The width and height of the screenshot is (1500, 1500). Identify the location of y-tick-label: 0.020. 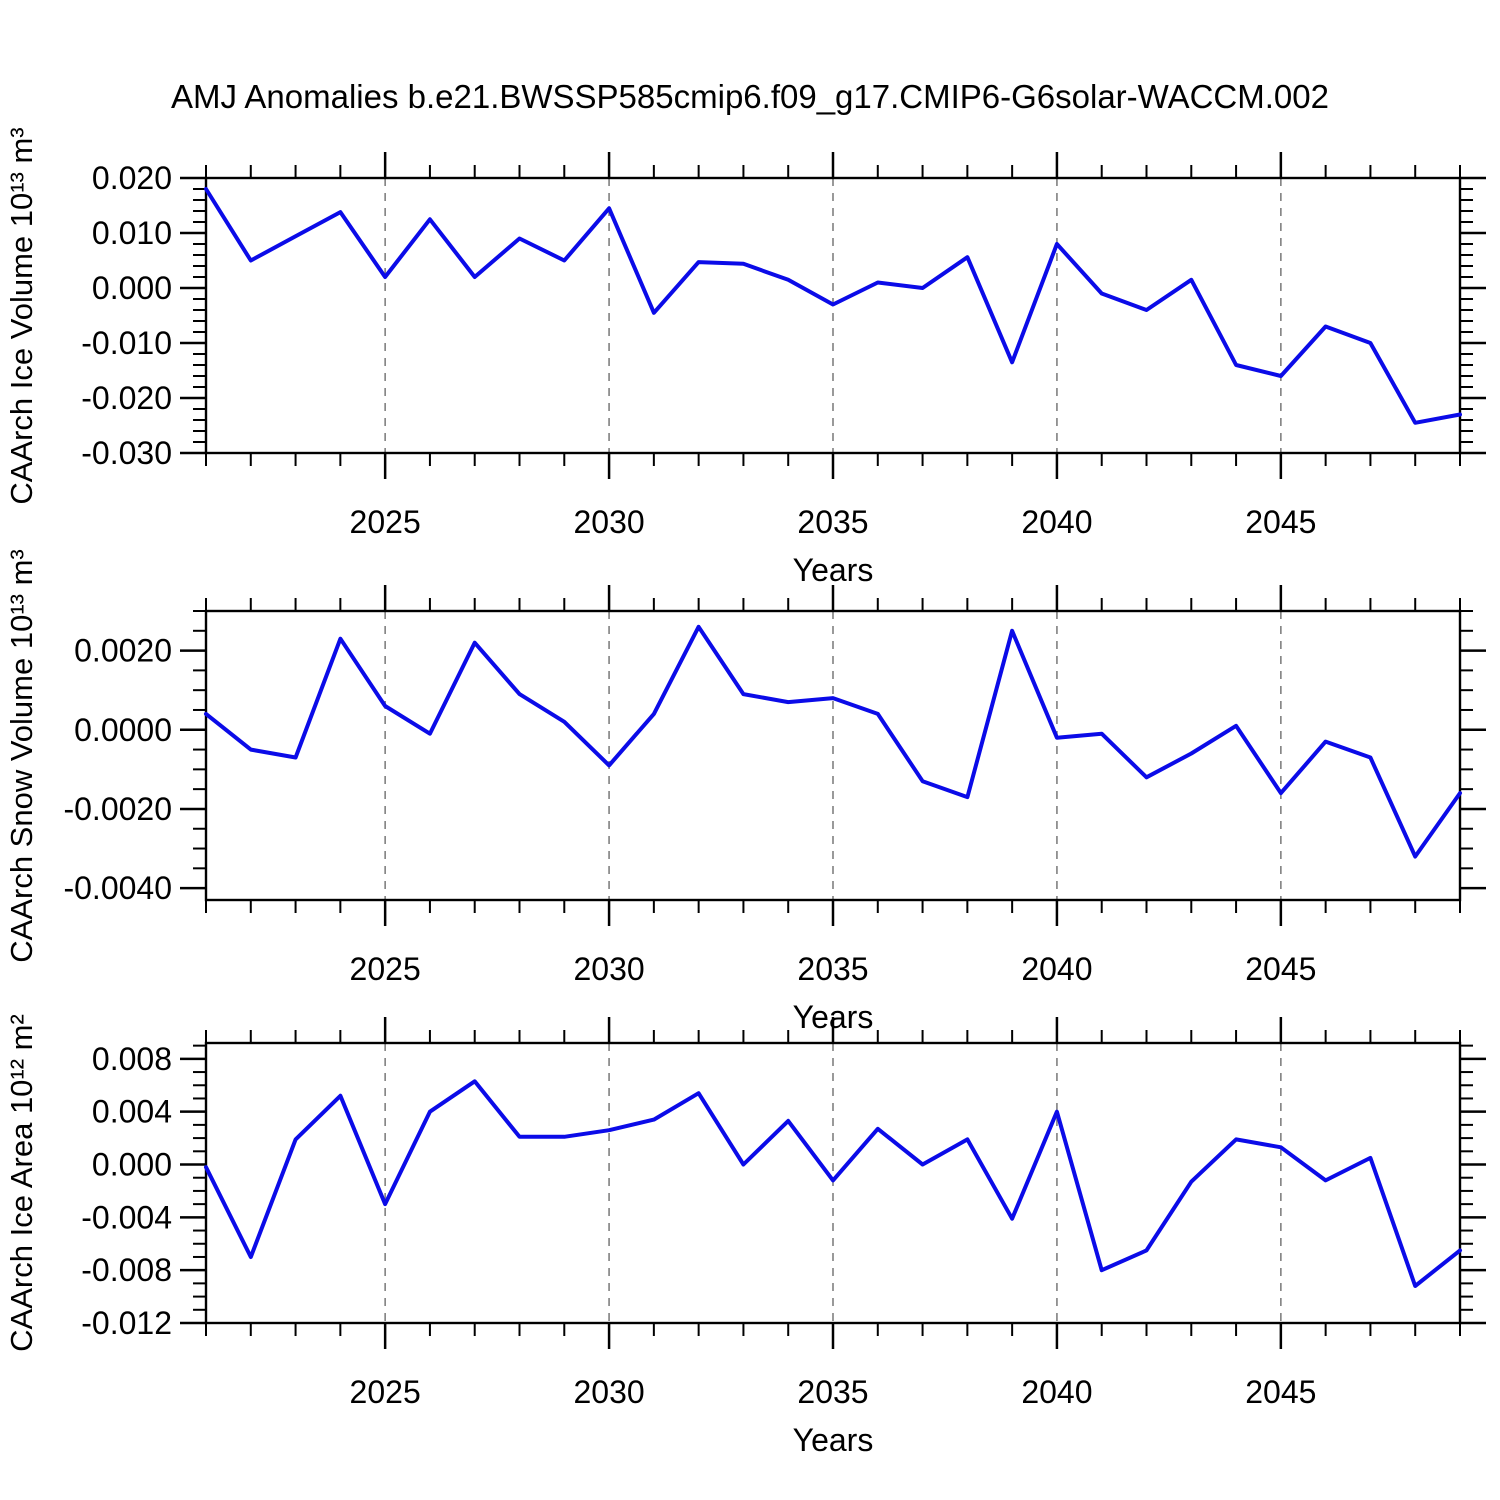
(132, 178).